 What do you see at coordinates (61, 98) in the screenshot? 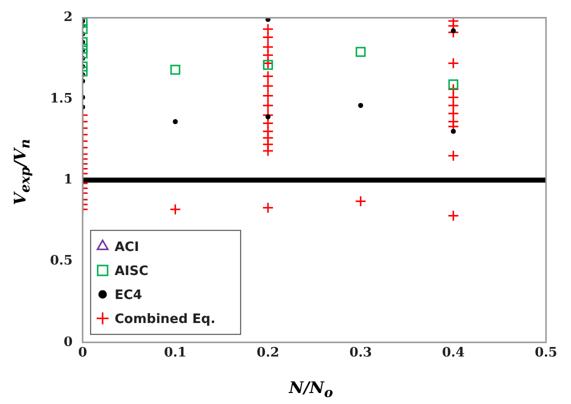
I see `y-tick-label: 1.5` at bounding box center [61, 98].